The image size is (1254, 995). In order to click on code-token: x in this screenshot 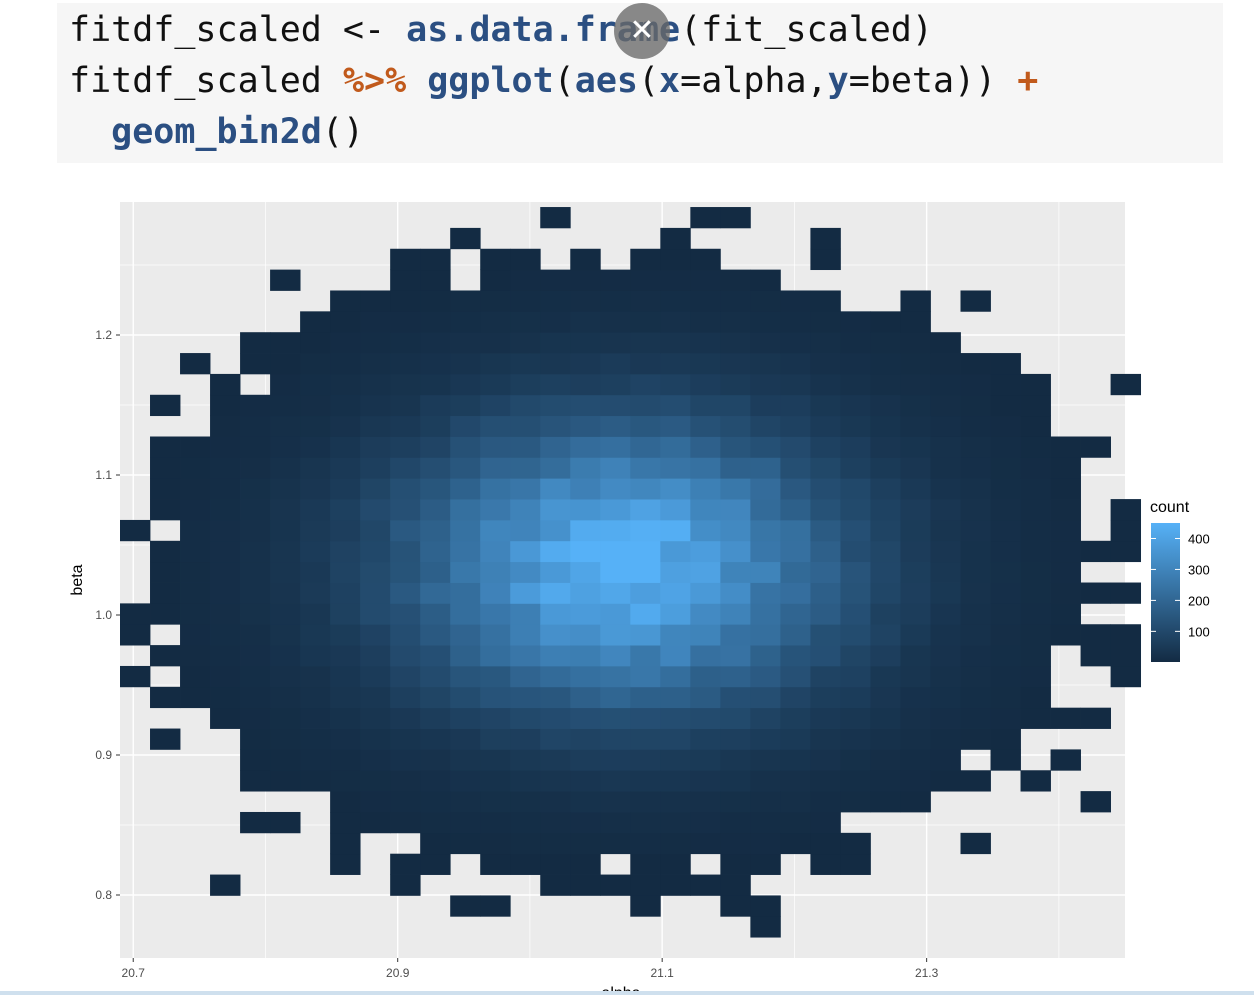, I will do `click(670, 81)`.